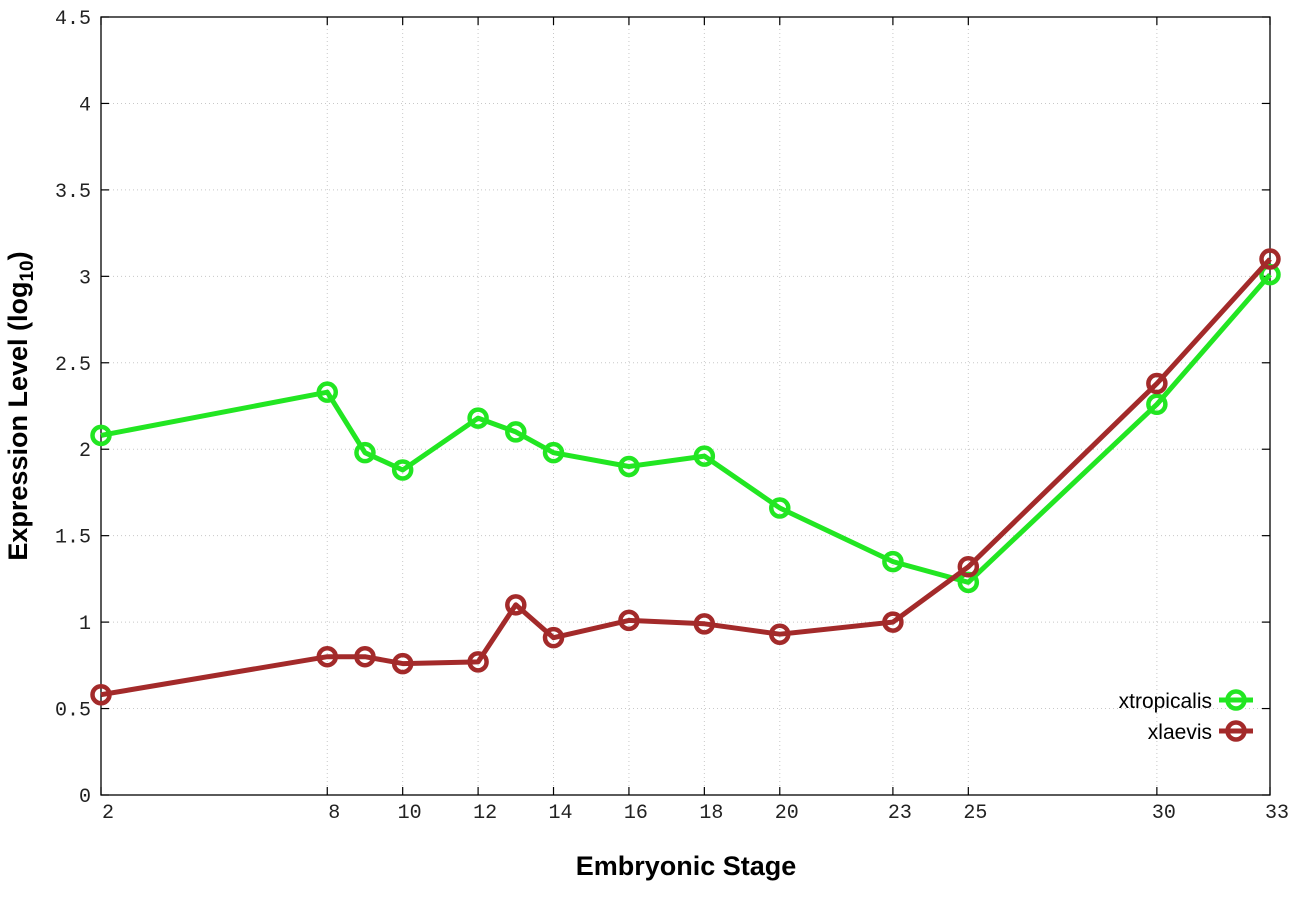  Describe the element at coordinates (686, 866) in the screenshot. I see `x-axis-title: Embryonic Stage` at that location.